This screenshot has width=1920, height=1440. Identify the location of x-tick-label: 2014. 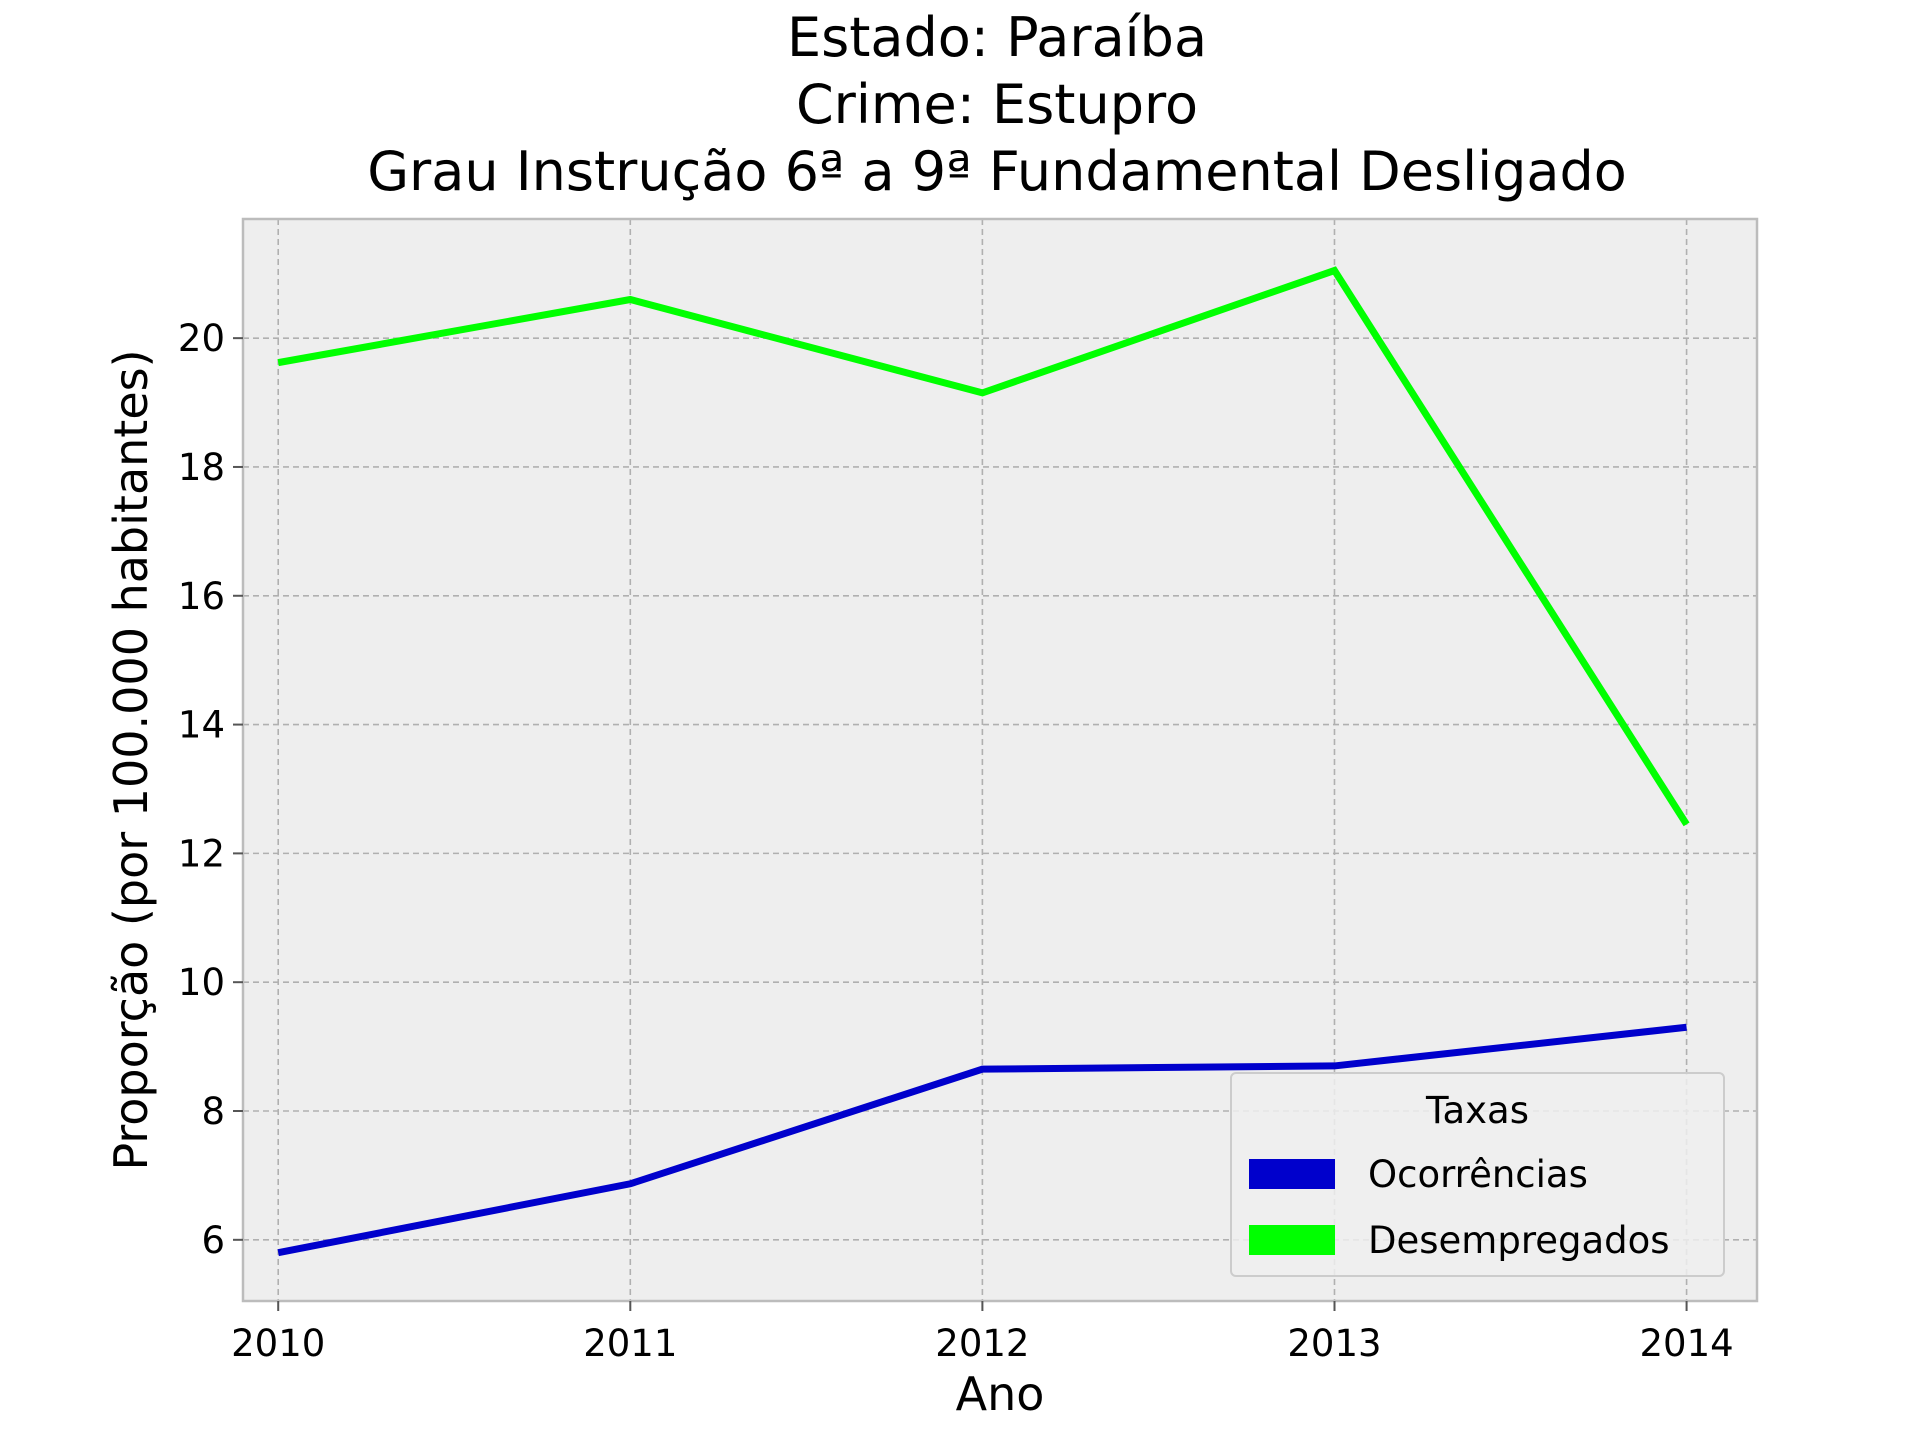
(1686, 1343).